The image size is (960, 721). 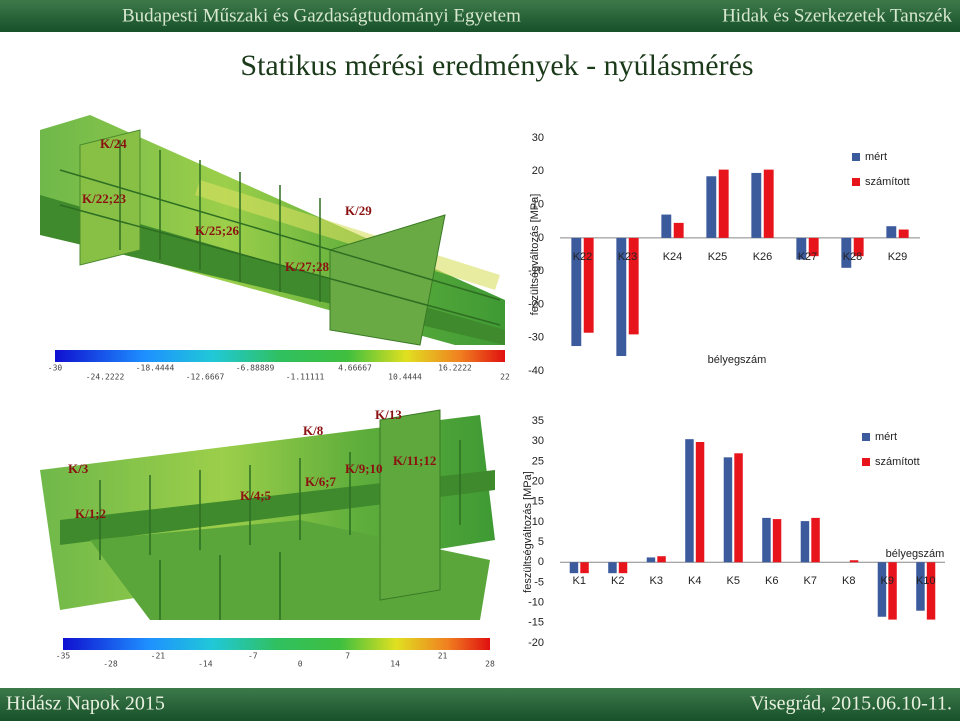 What do you see at coordinates (848, 581) in the screenshot?
I see `x-tick-label: K8` at bounding box center [848, 581].